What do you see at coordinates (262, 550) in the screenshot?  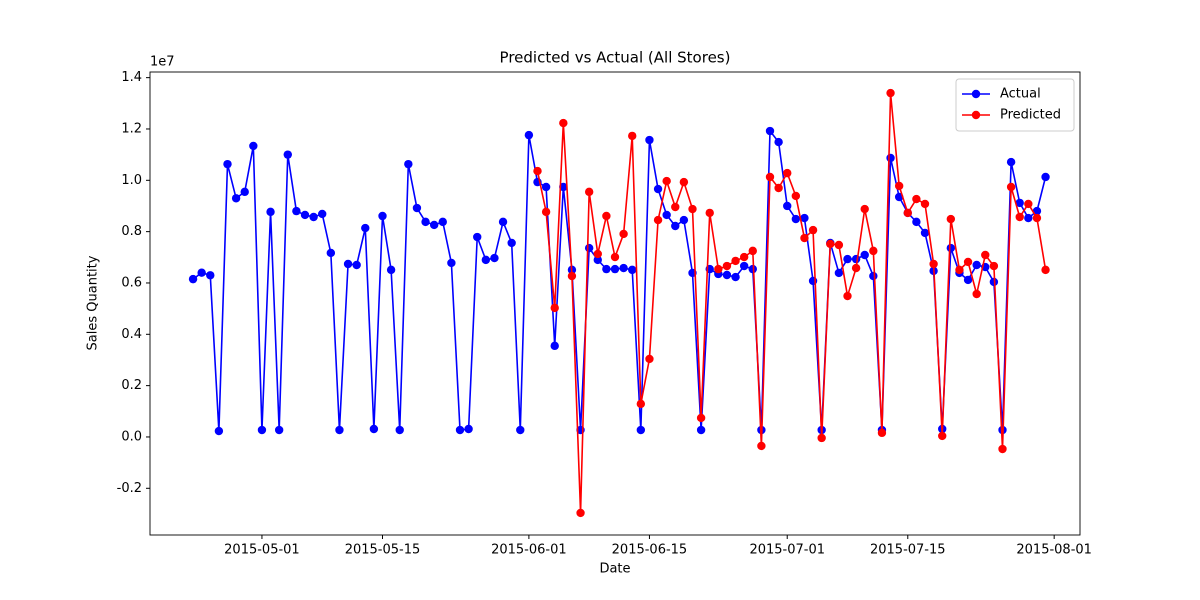 I see `x-tick-label: 2015-05-01` at bounding box center [262, 550].